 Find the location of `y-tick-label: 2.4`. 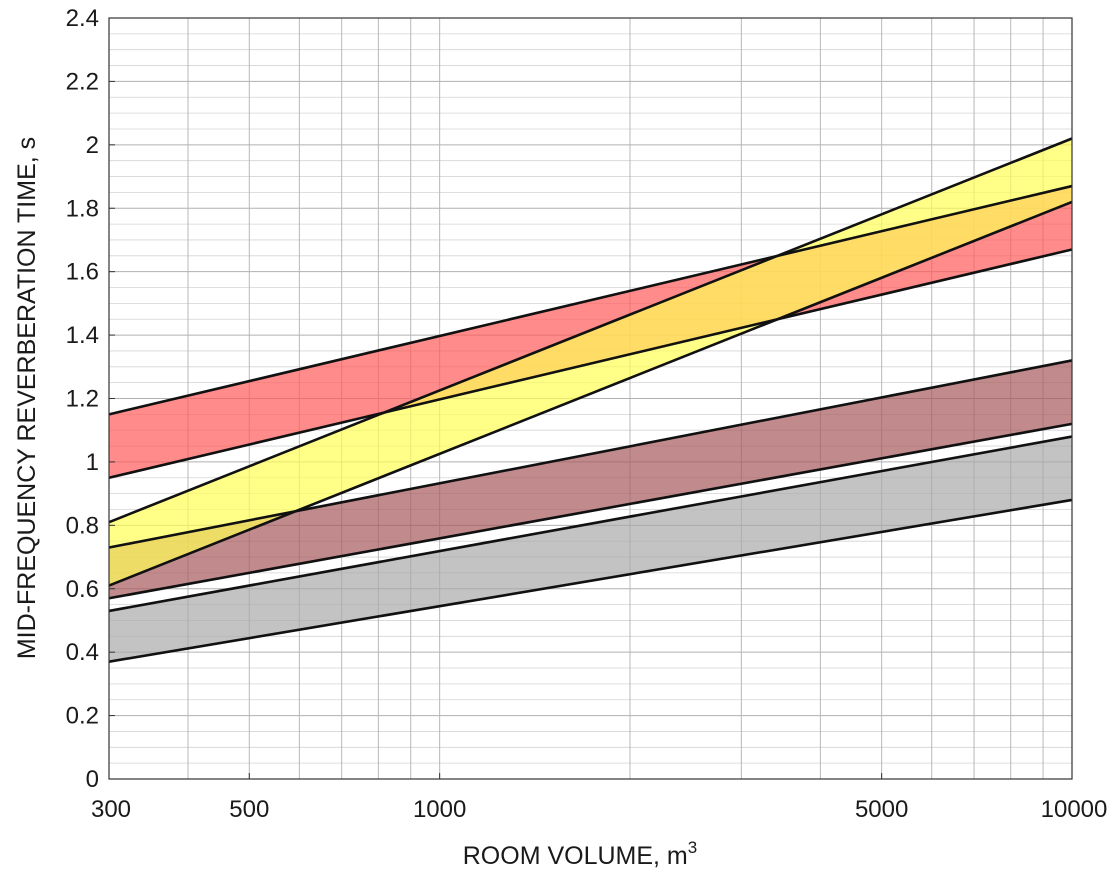

y-tick-label: 2.4 is located at coordinates (82, 18).